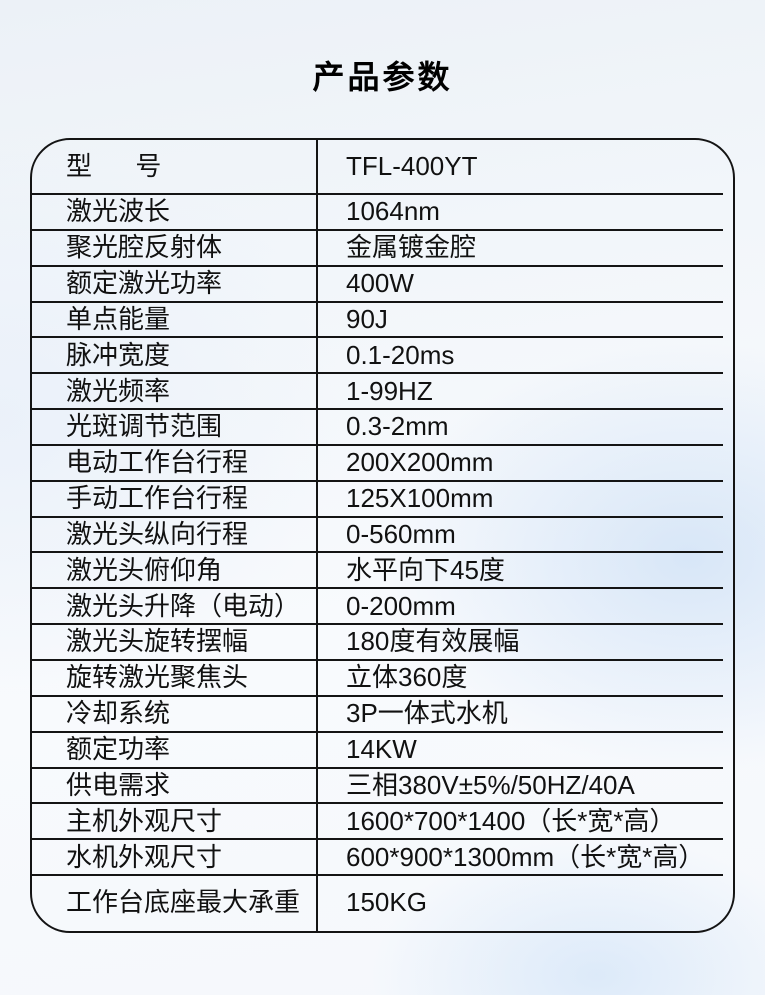 The width and height of the screenshot is (765, 995). I want to click on spec-label: 激光头俯仰角, so click(144, 569).